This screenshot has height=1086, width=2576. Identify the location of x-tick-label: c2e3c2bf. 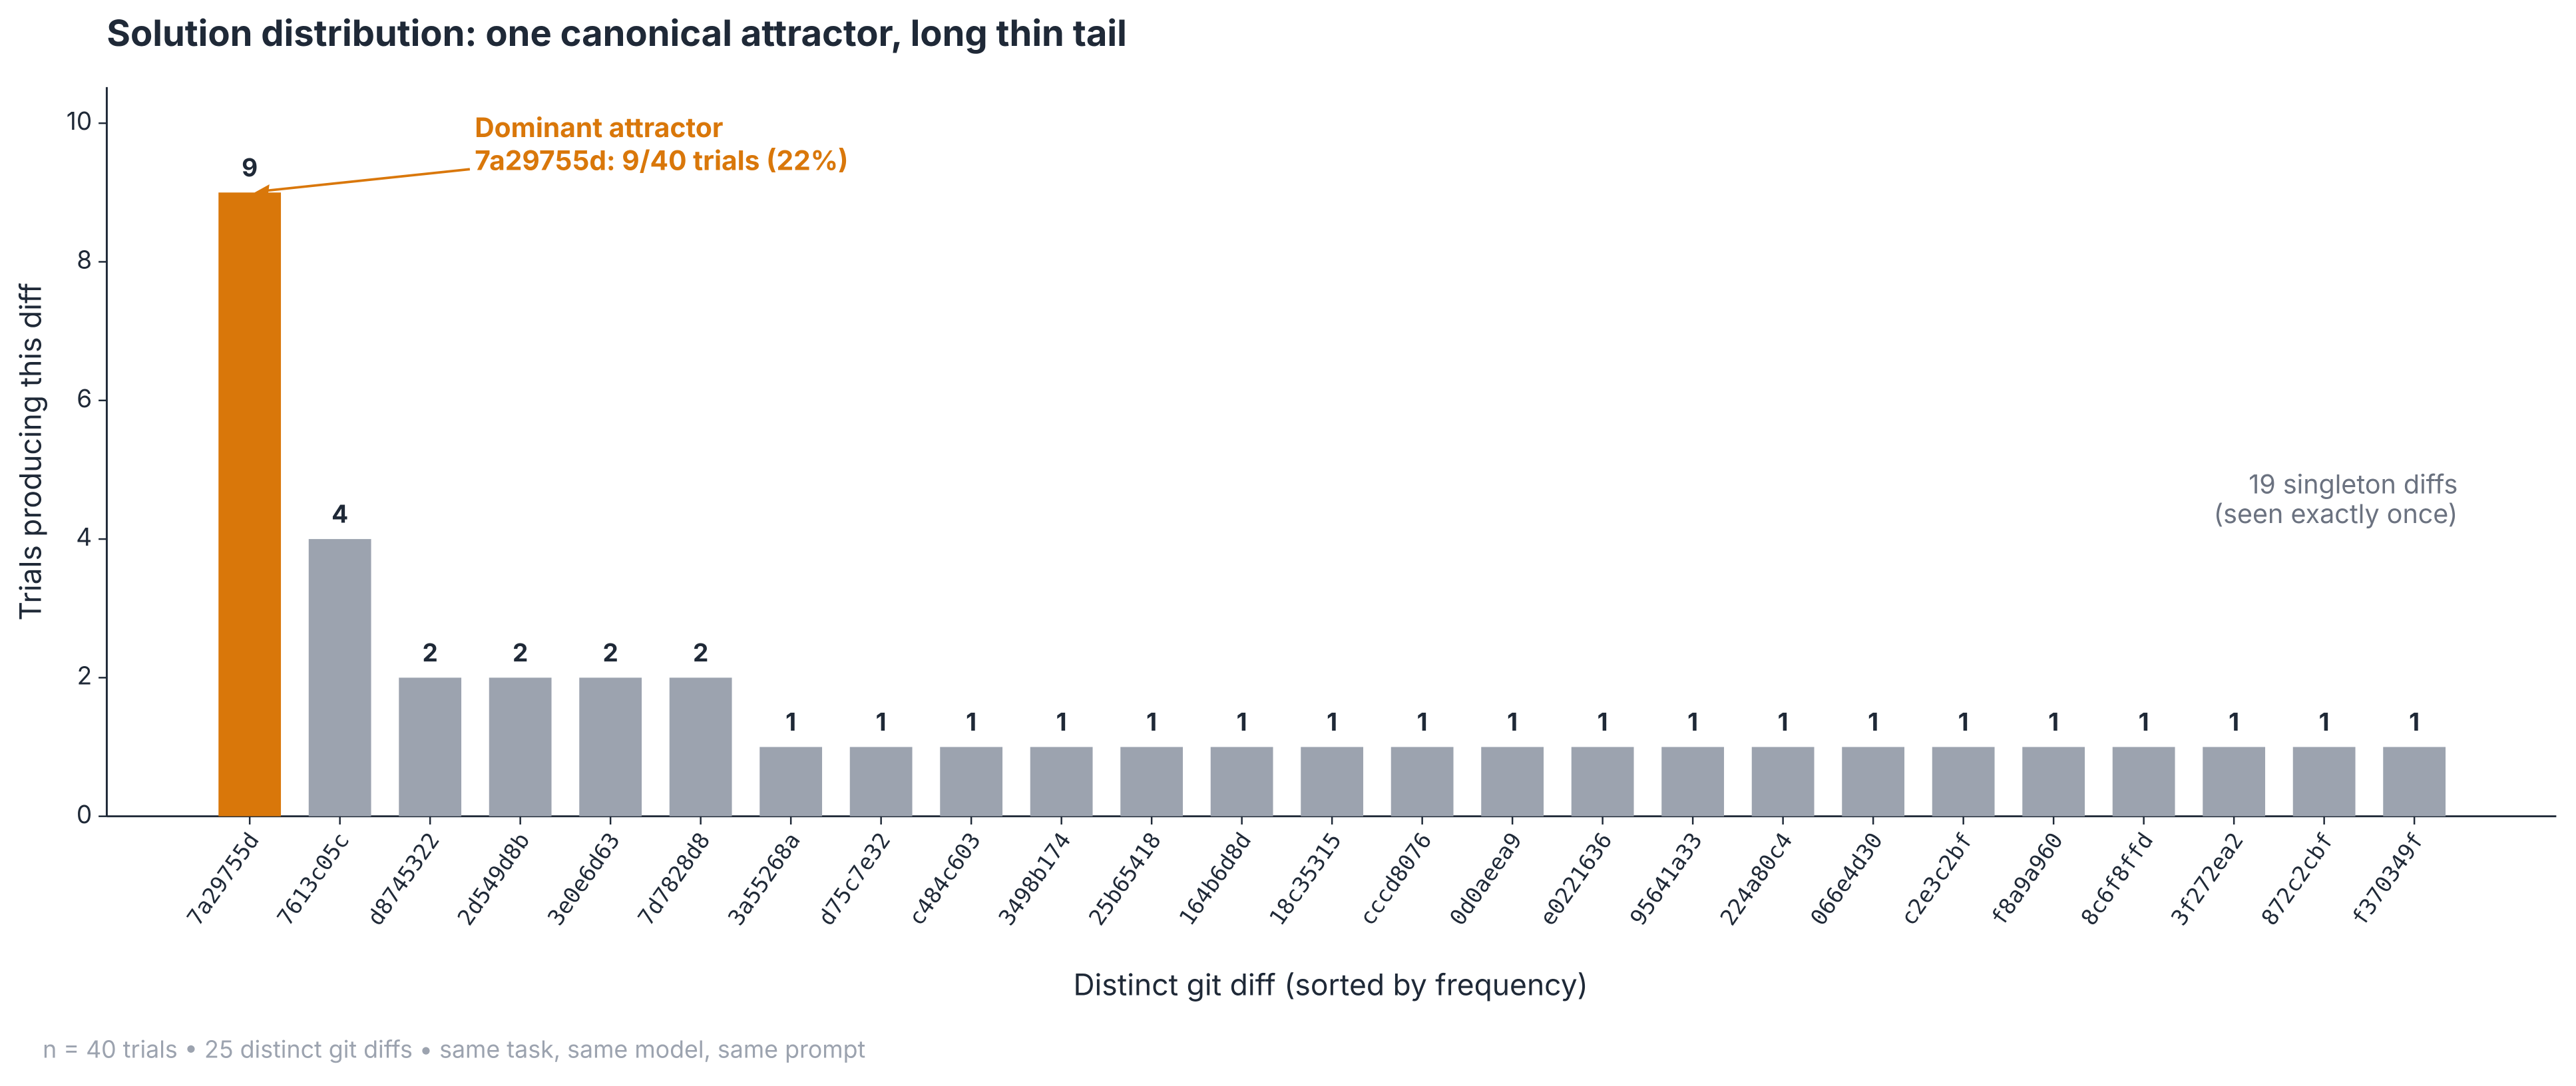
(1936, 879).